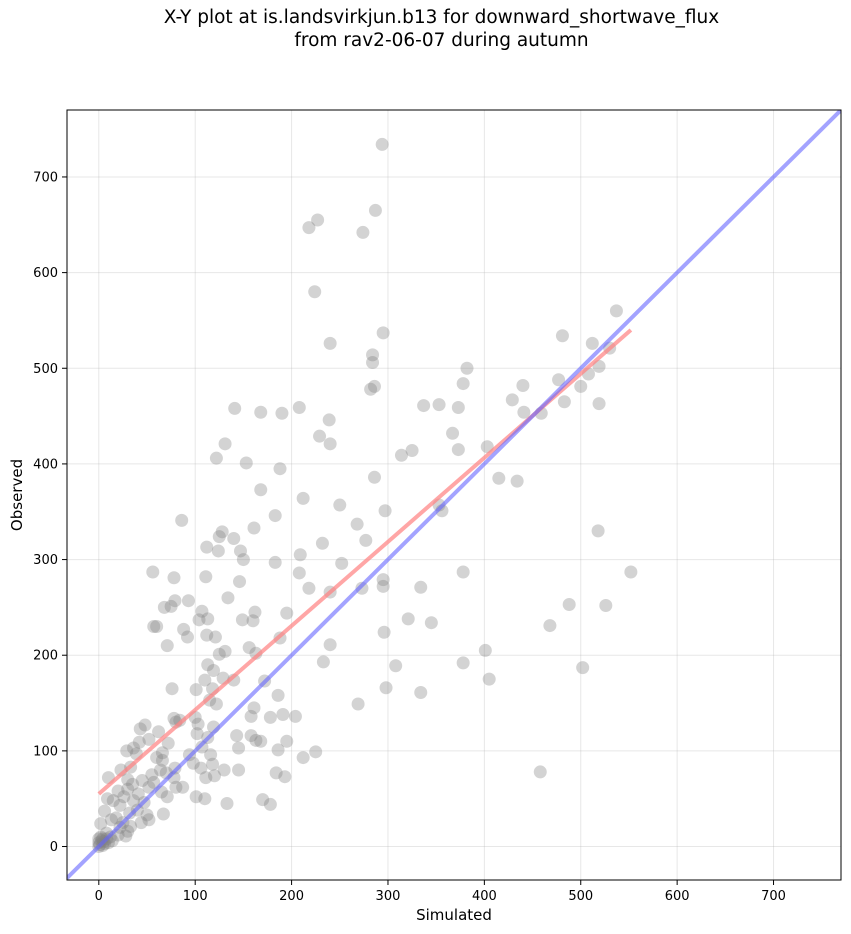 This screenshot has height=934, width=851. I want to click on x-tick-label: 600, so click(677, 896).